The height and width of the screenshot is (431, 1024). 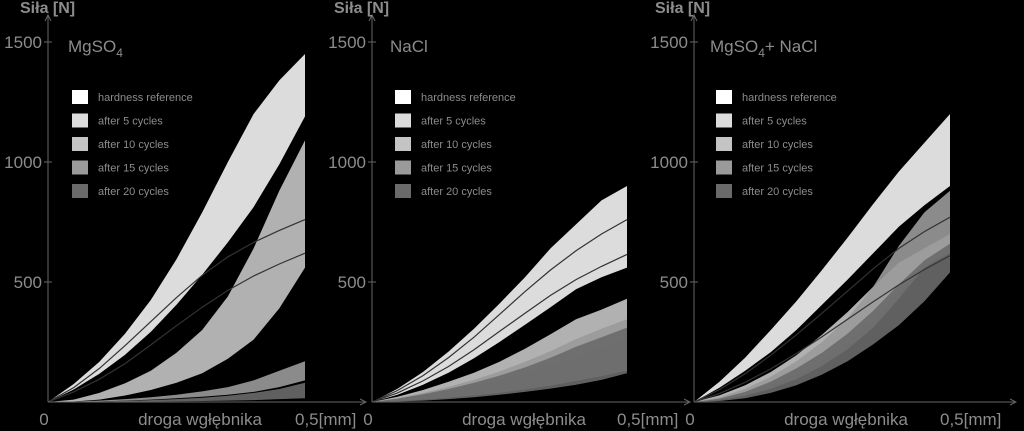 I want to click on panel-title: MgSO4, so click(x=95, y=48).